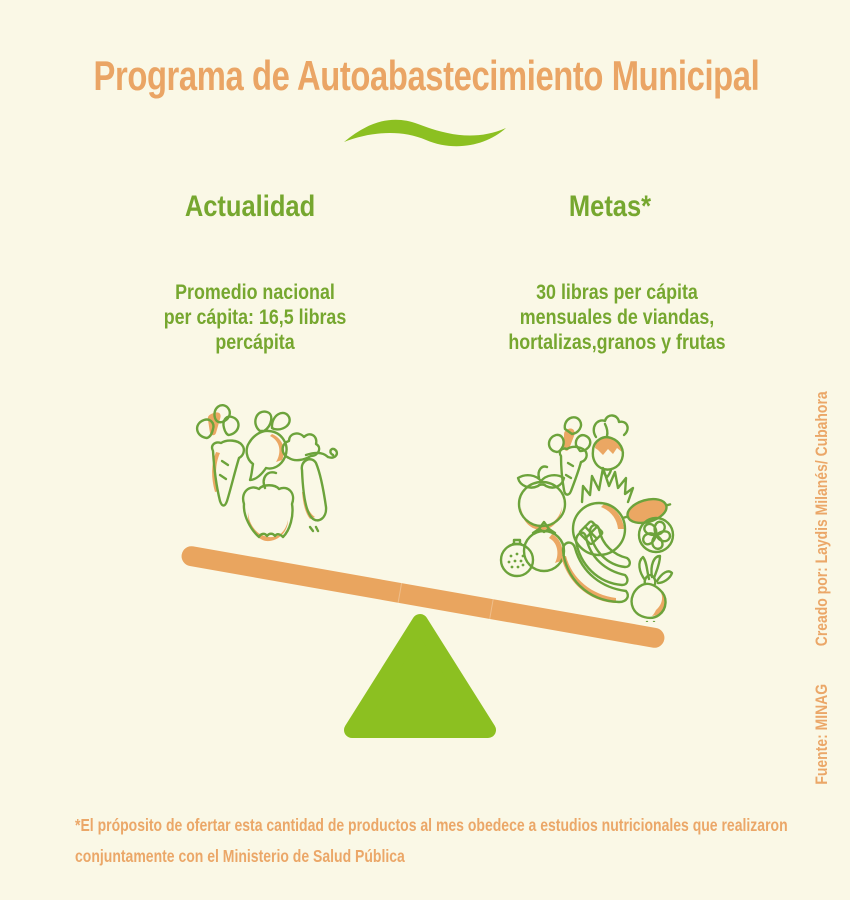  What do you see at coordinates (656, 535) in the screenshot?
I see `lime-slice-icon` at bounding box center [656, 535].